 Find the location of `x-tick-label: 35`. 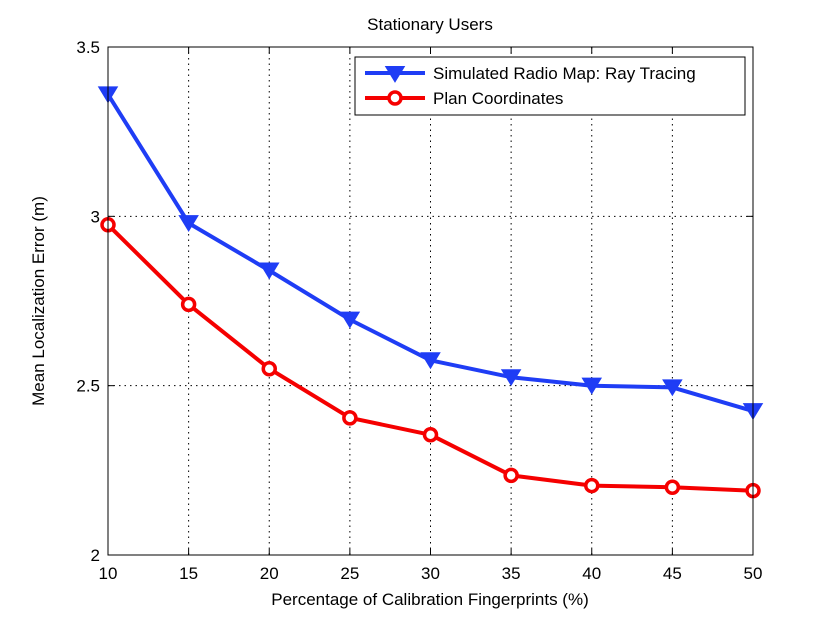

x-tick-label: 35 is located at coordinates (511, 573).